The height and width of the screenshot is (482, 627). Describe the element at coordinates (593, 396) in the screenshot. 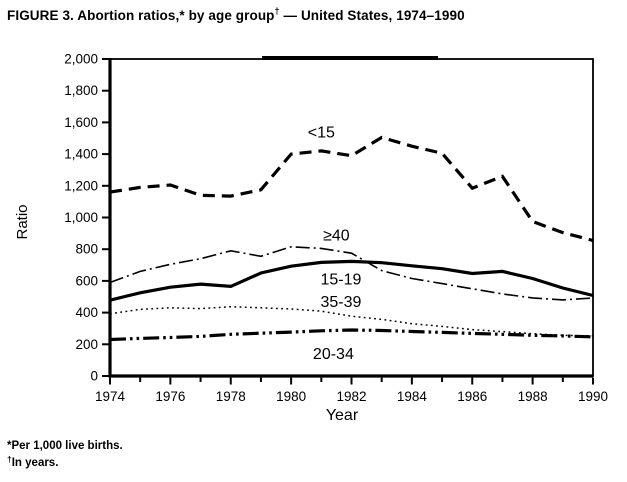

I see `x-tick-label: 1990` at that location.